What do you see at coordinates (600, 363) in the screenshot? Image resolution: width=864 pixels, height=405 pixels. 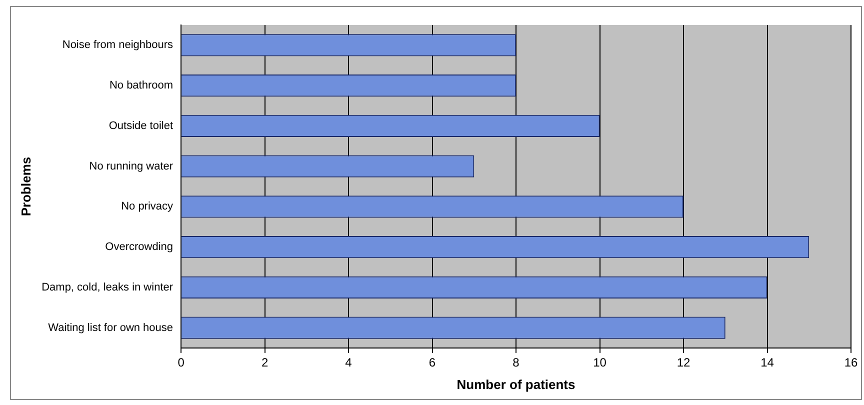 I see `x-tick-label: 10` at bounding box center [600, 363].